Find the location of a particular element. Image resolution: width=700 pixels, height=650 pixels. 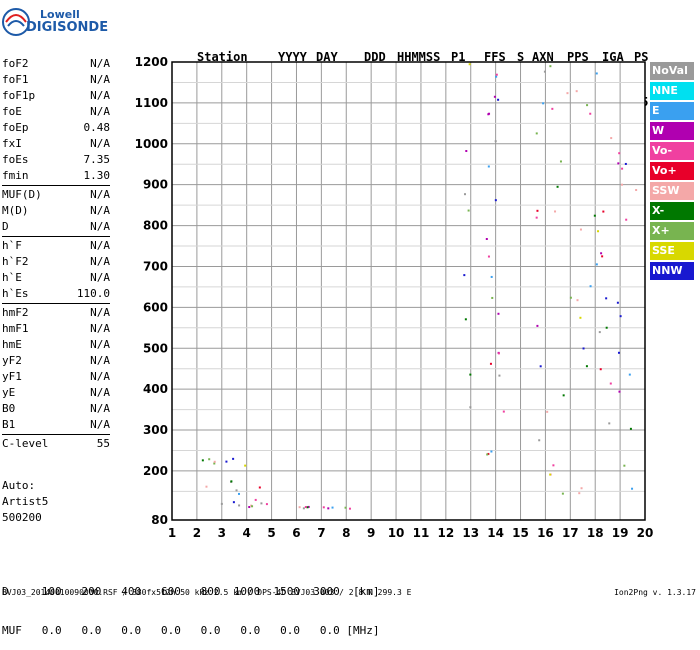

legend-item: SSE is located at coordinates (672, 251).